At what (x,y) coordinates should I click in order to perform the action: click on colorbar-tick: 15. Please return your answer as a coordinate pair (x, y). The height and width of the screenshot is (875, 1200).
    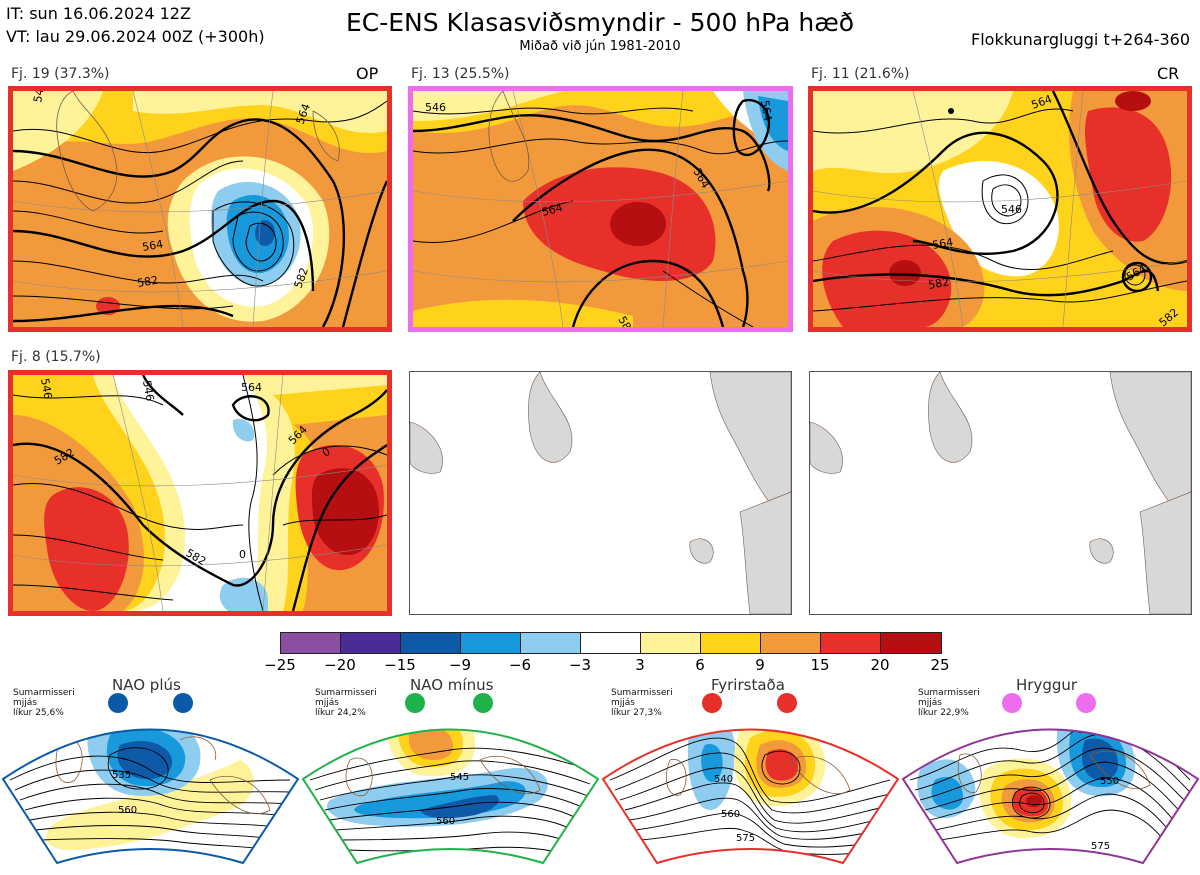
    Looking at the image, I should click on (820, 665).